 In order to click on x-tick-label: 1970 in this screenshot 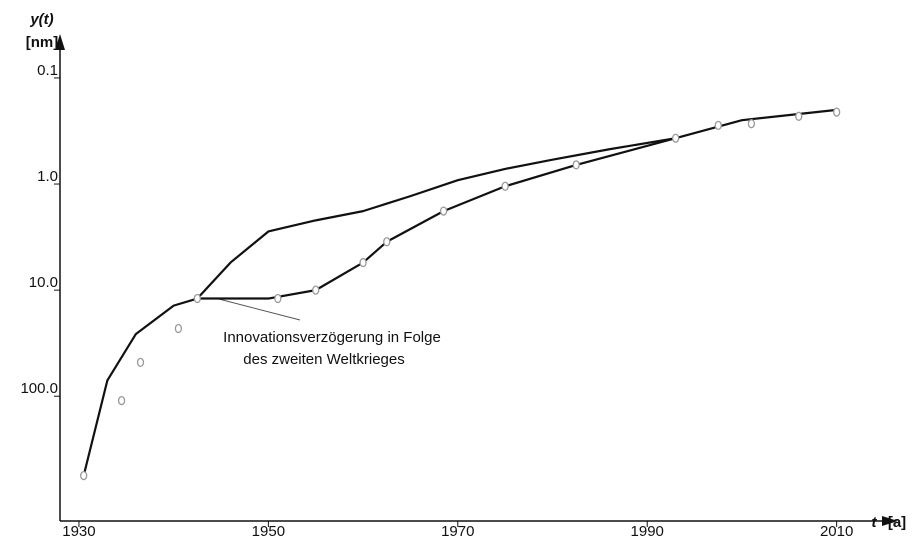, I will do `click(457, 530)`.